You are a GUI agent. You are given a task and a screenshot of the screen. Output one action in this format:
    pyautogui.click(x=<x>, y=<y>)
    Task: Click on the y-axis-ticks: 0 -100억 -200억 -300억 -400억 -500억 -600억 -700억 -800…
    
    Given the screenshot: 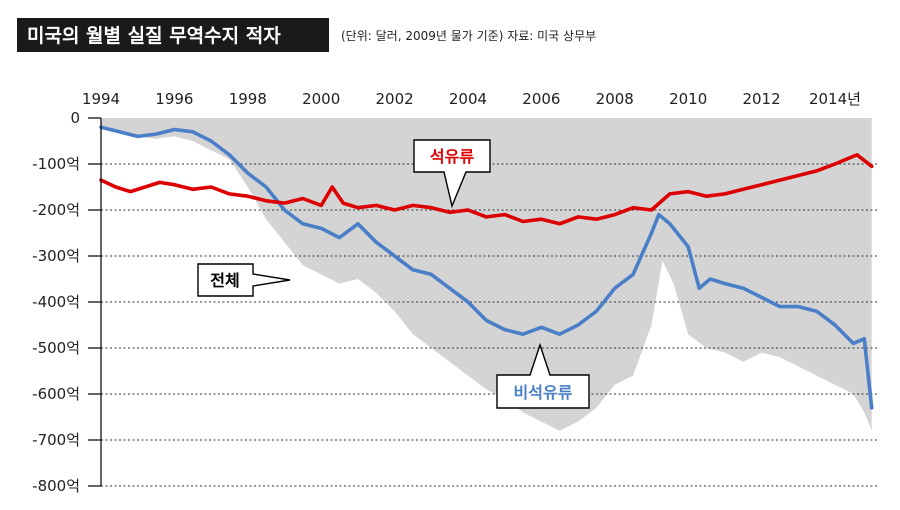 What is the action you would take?
    pyautogui.click(x=66, y=302)
    